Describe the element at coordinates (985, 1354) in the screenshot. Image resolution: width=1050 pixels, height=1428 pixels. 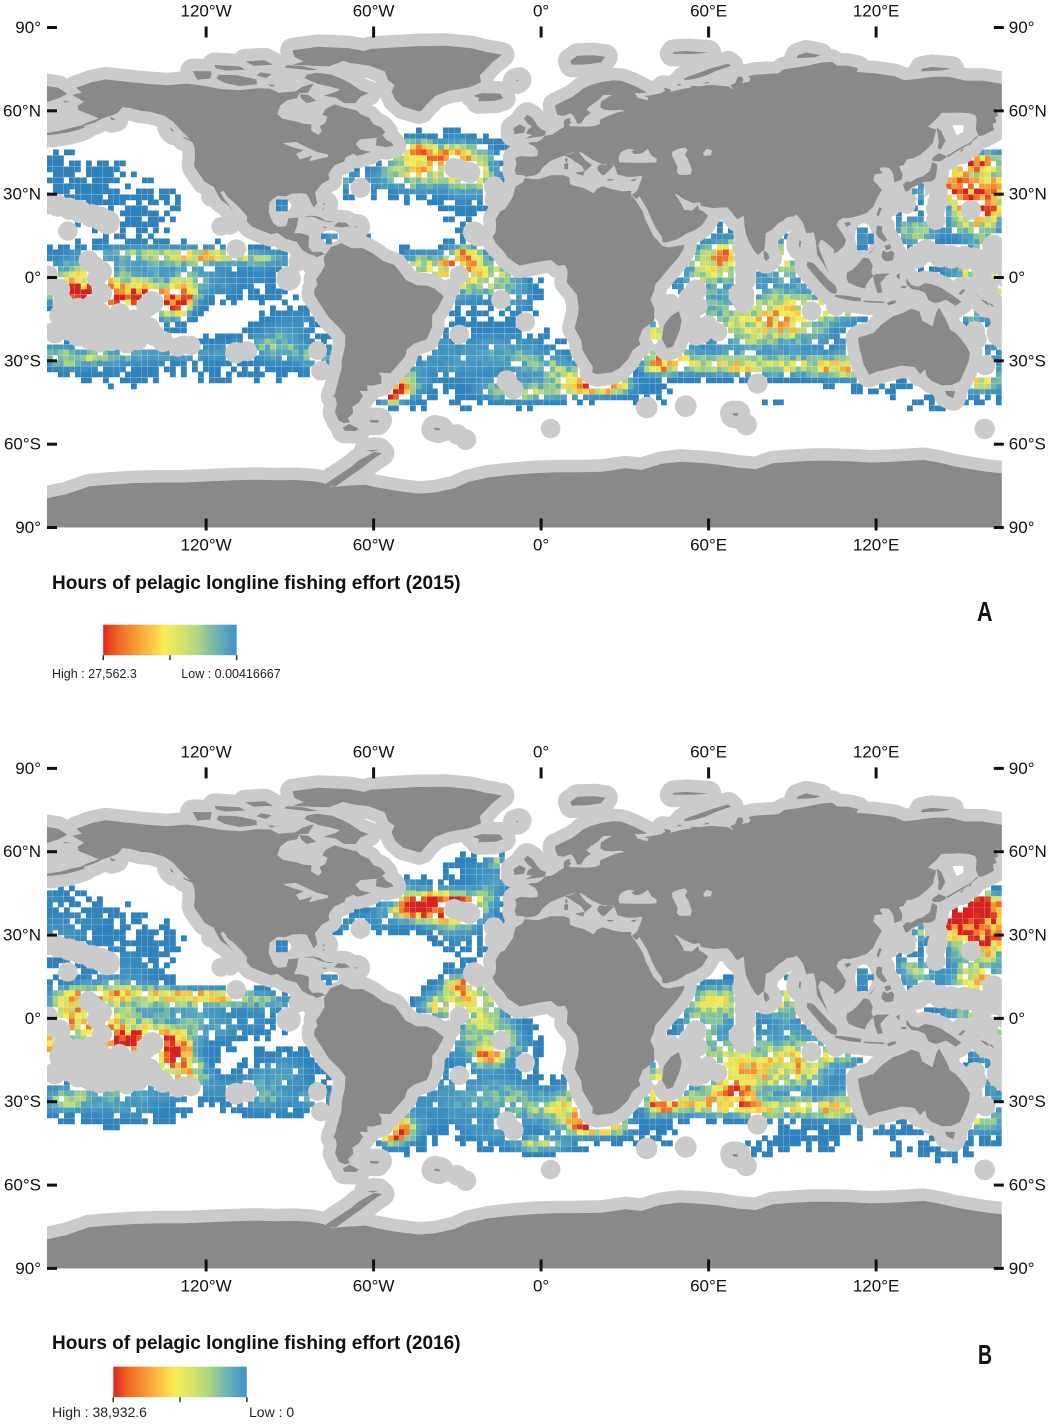
I see `svg-text: B` at that location.